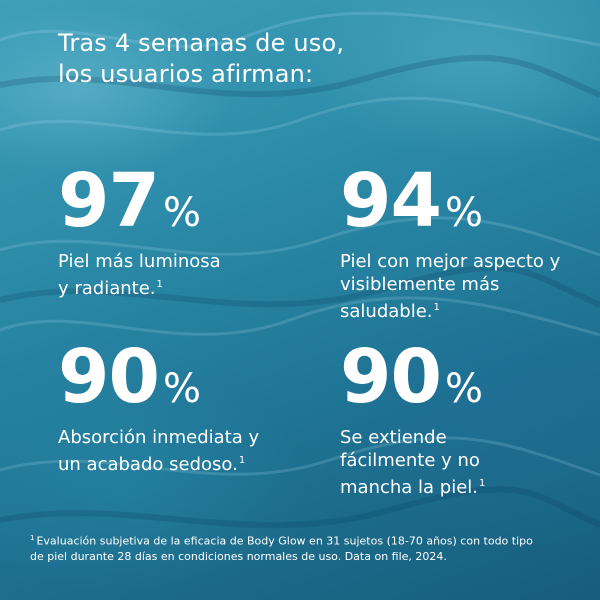 The width and height of the screenshot is (600, 600). Describe the element at coordinates (386, 311) in the screenshot. I see `stat-description-text: saludable.` at that location.